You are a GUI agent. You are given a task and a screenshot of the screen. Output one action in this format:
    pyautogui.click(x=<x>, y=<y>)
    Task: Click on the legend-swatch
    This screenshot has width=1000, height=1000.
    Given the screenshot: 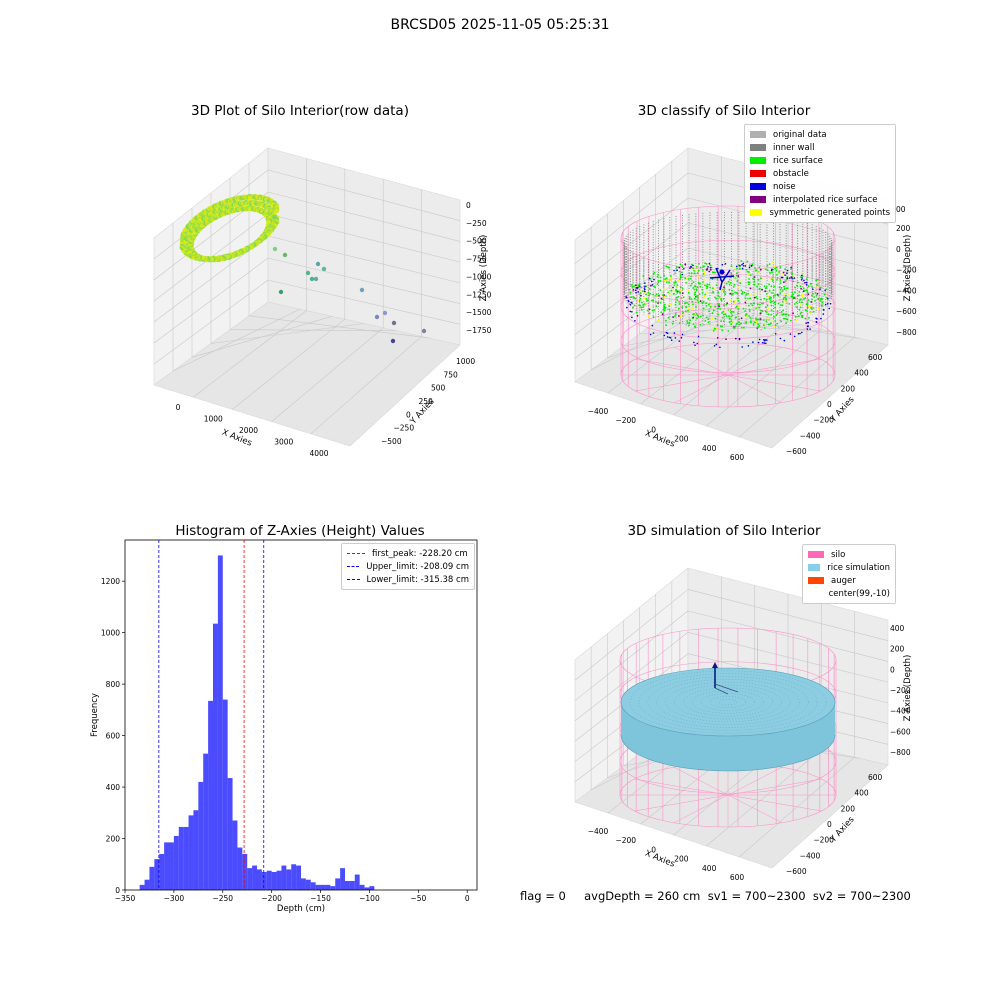 What is the action you would take?
    pyautogui.click(x=758, y=186)
    